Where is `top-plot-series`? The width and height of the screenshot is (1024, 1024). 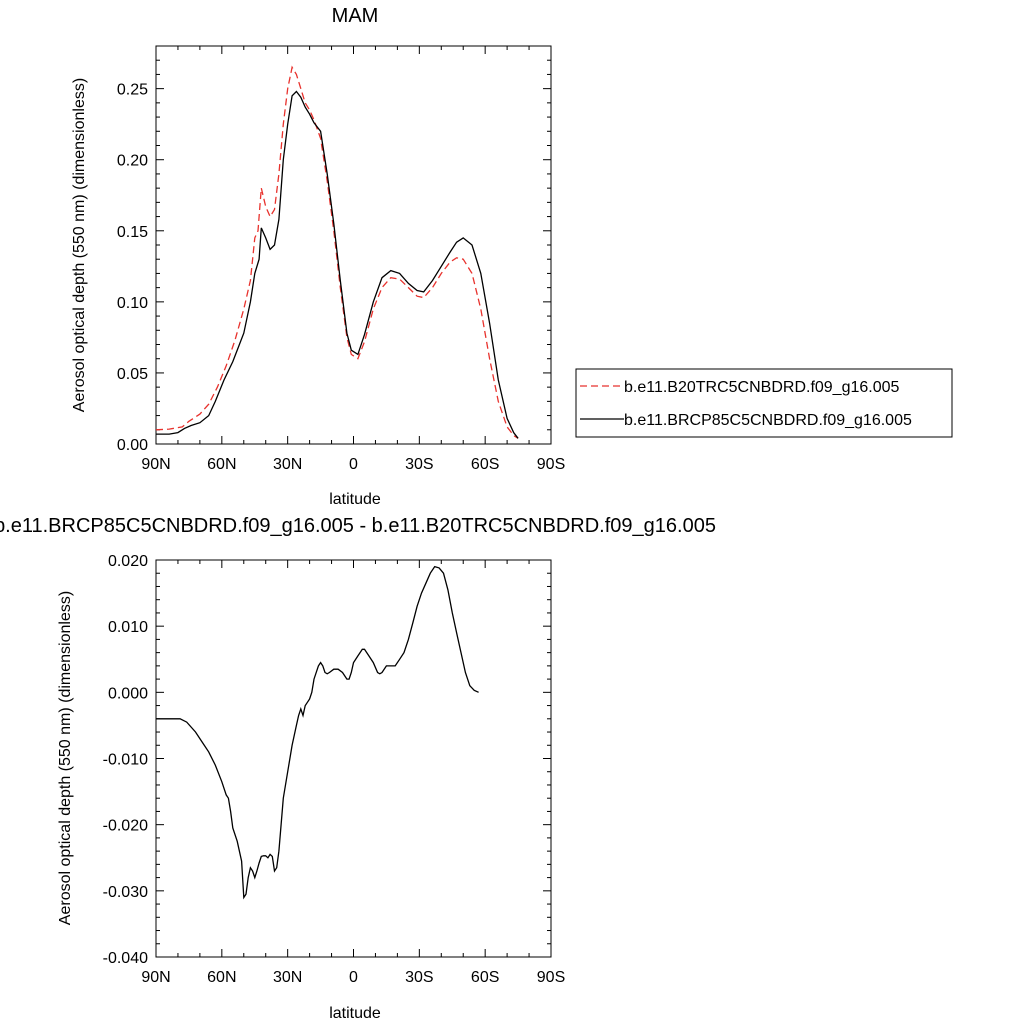 top-plot-series is located at coordinates (337, 252).